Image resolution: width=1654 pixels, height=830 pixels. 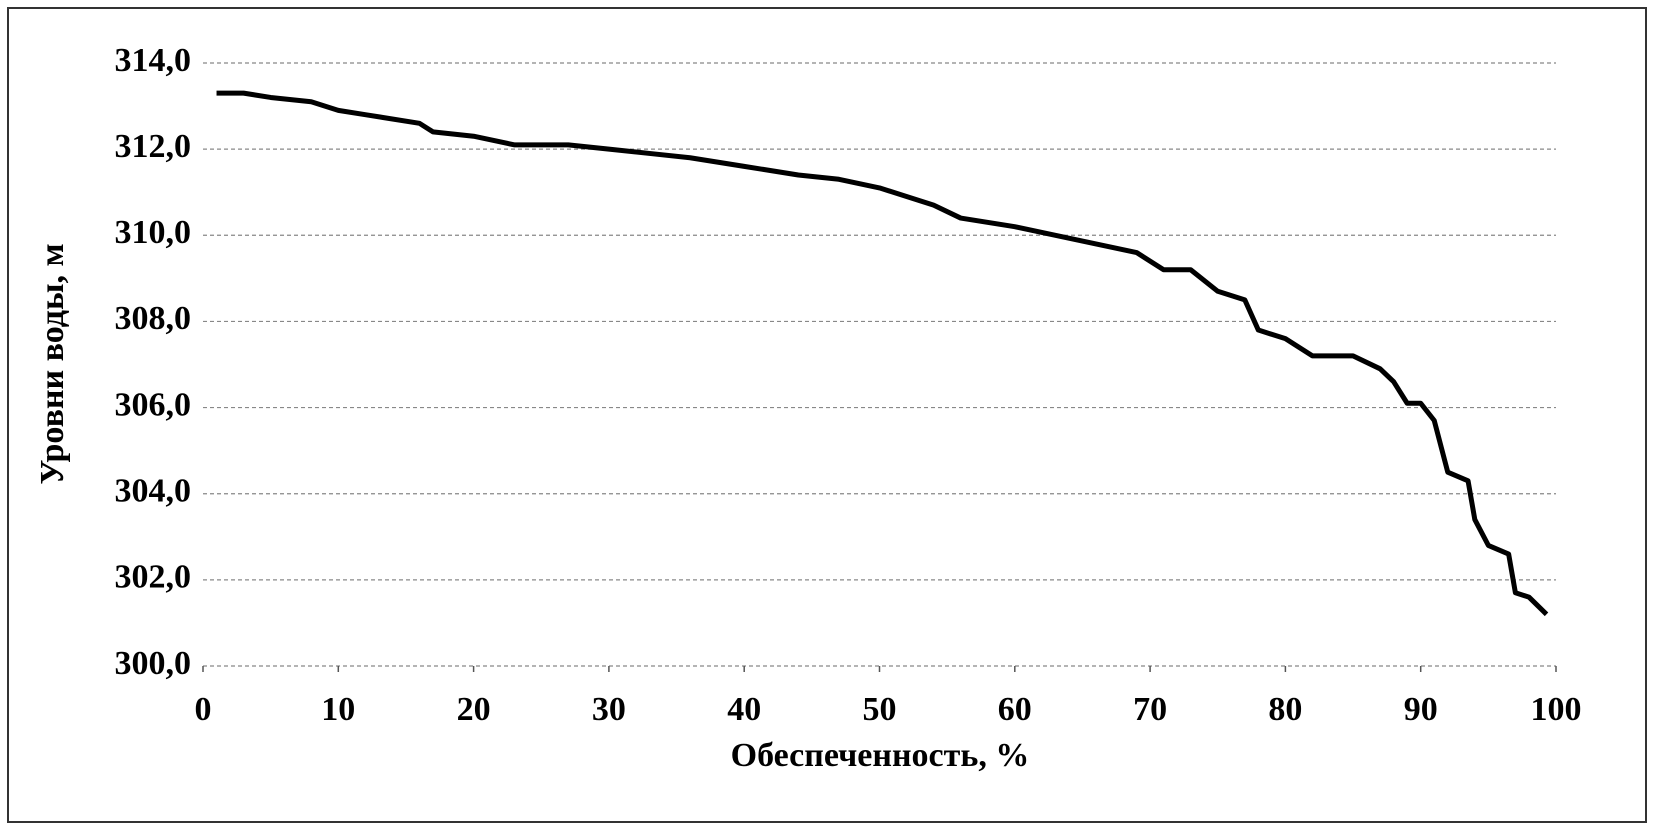 I want to click on y-tick-label: 300,0, so click(x=153, y=663).